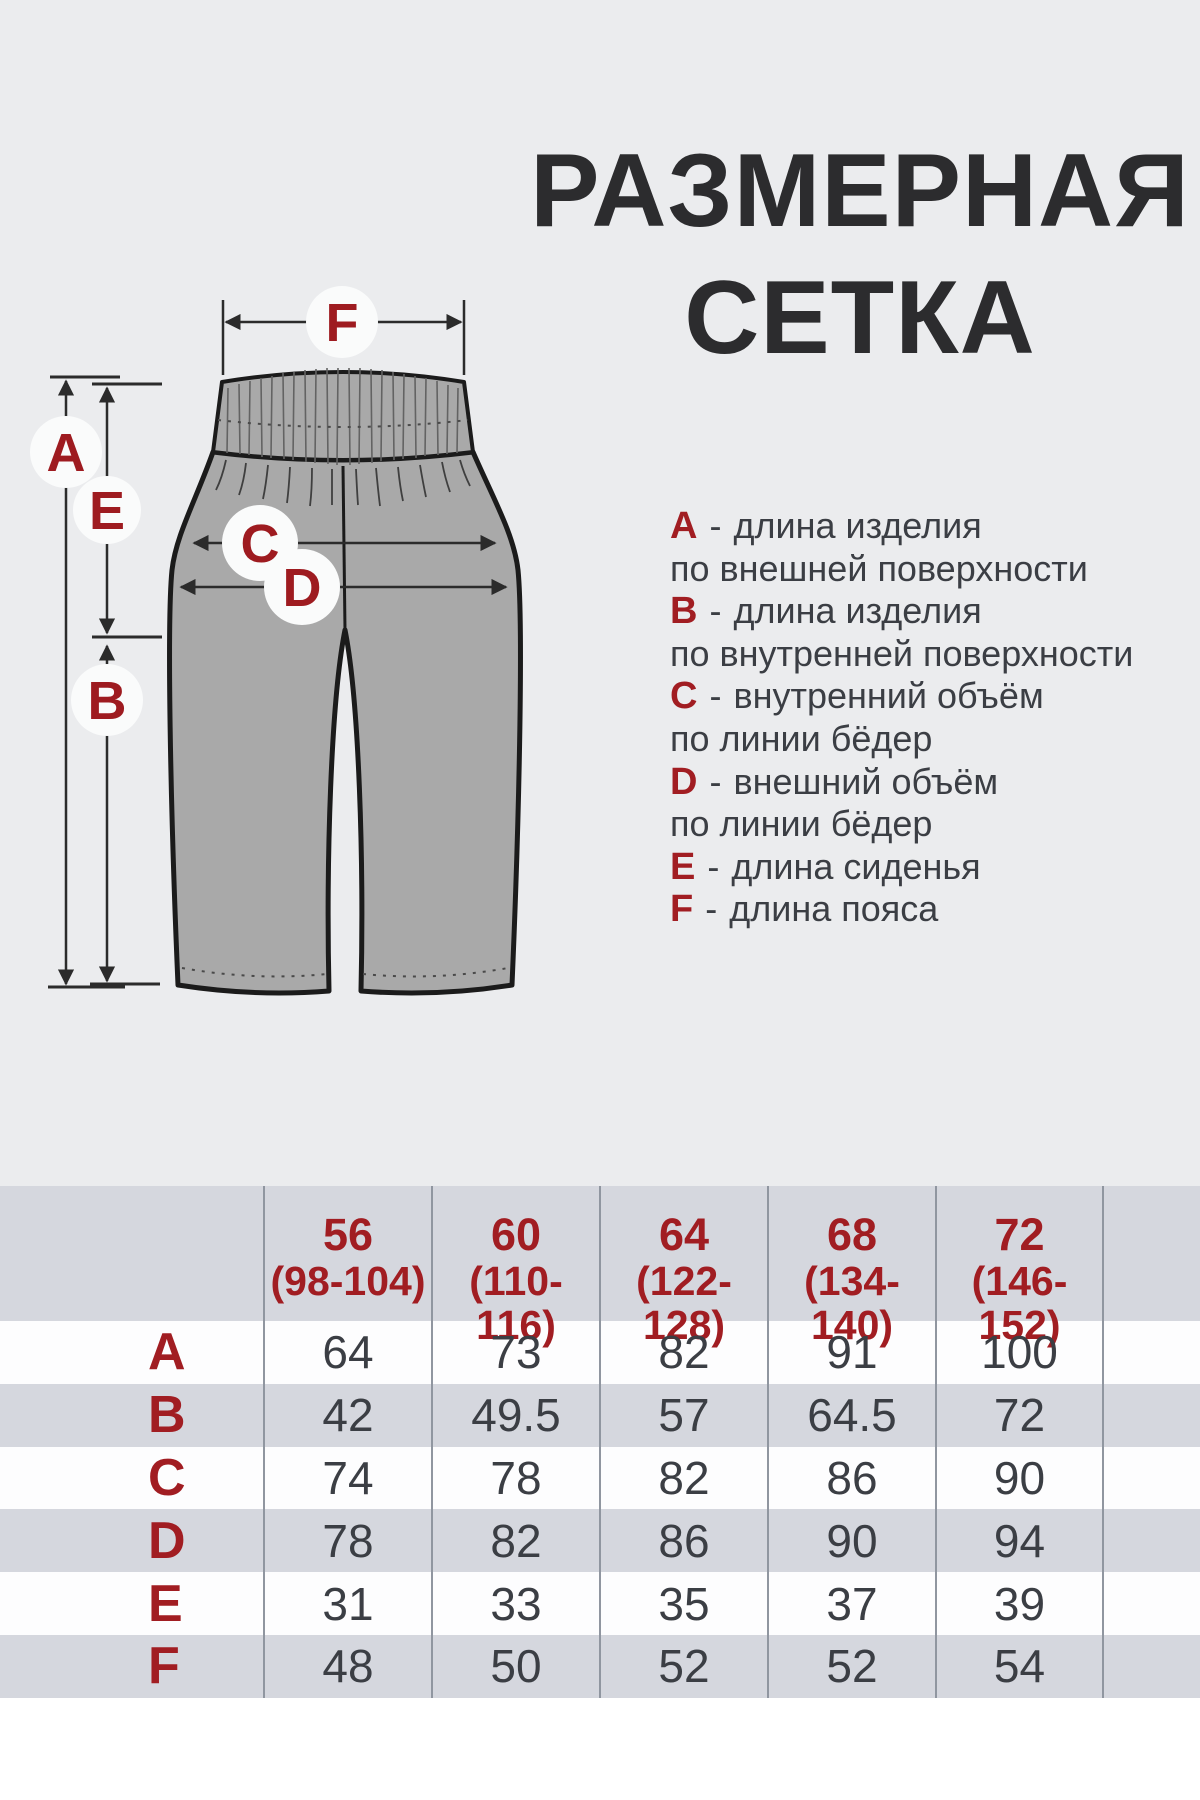  I want to click on legend-item-f: F - длина пояса, so click(910, 909).